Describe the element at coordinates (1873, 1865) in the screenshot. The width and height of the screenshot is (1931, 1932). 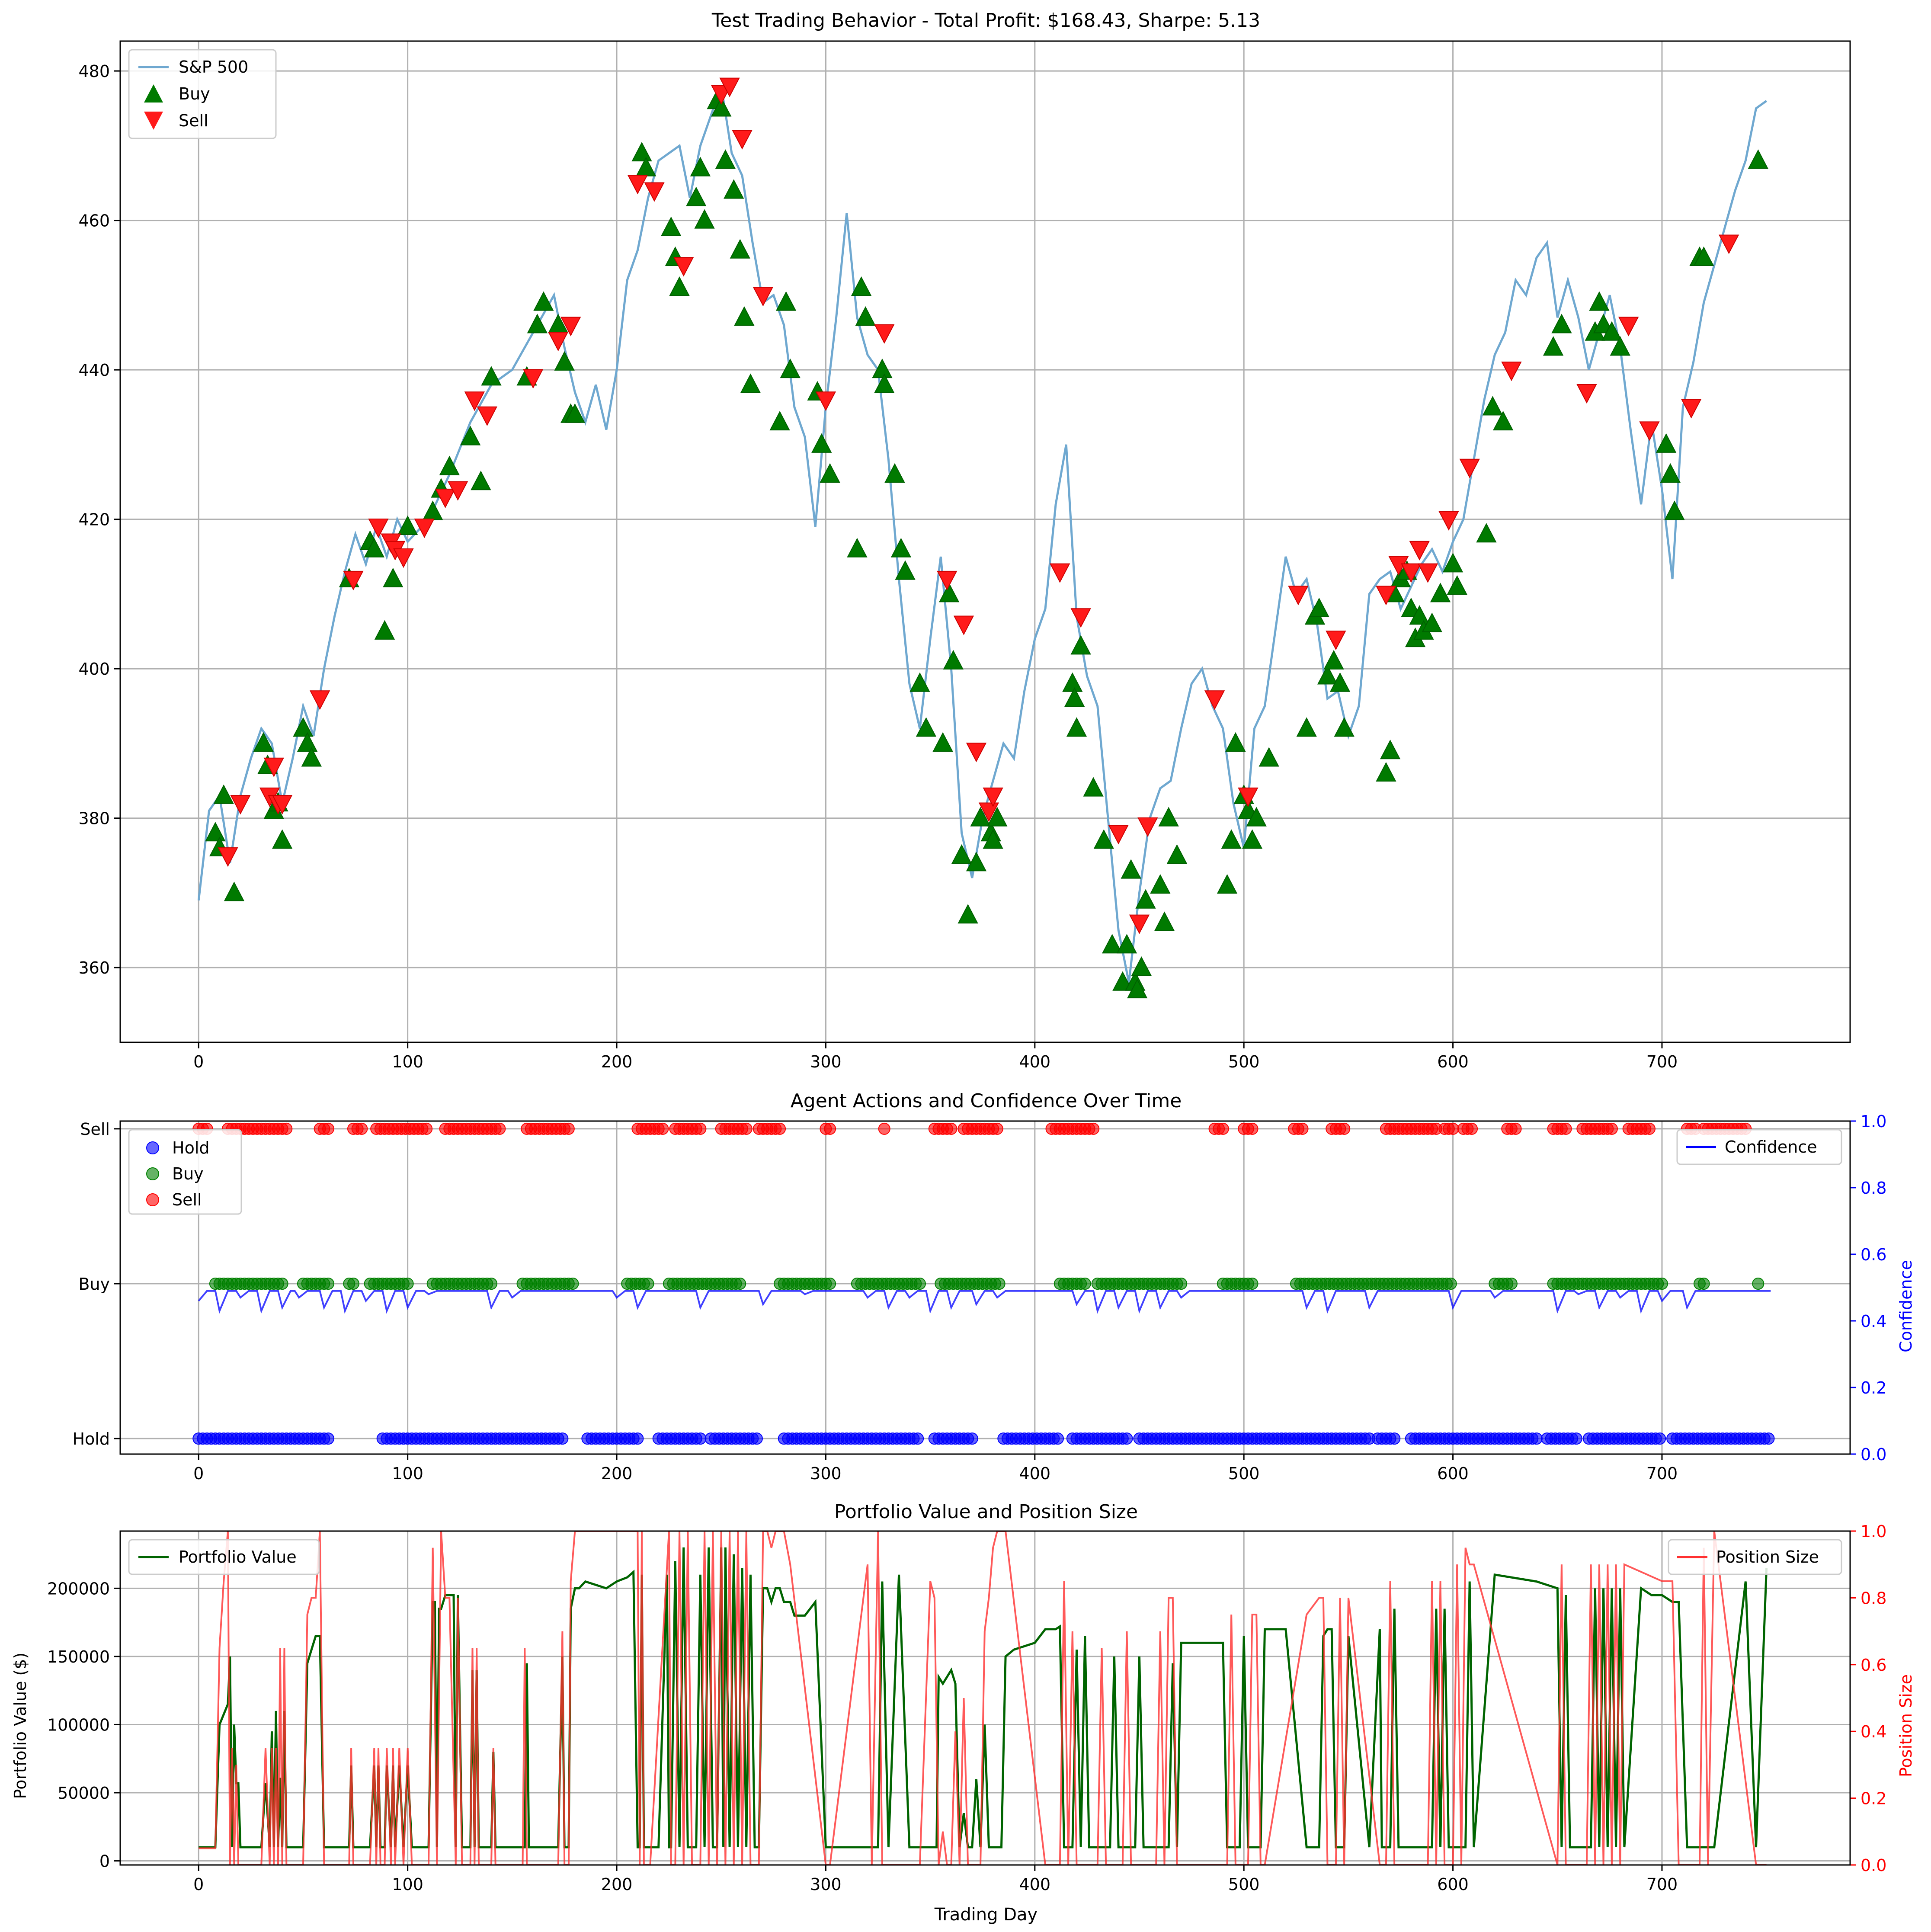
I see `right-tick-label: 0.0` at that location.